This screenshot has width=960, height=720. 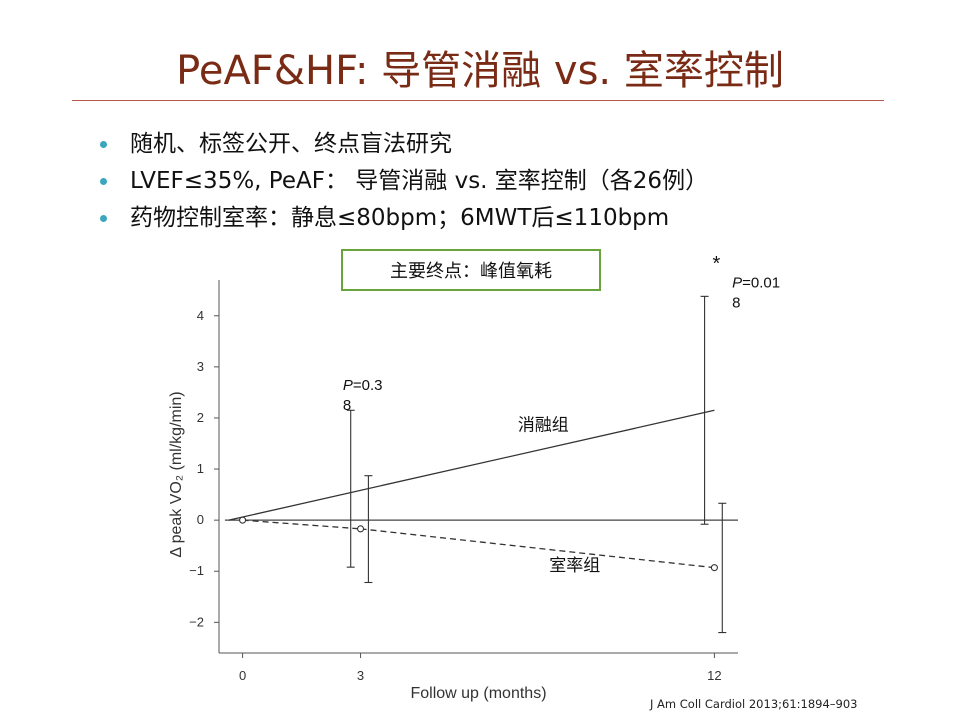 I want to click on bullet-item: 随机、标签公开、终点盲法研究, so click(x=404, y=144).